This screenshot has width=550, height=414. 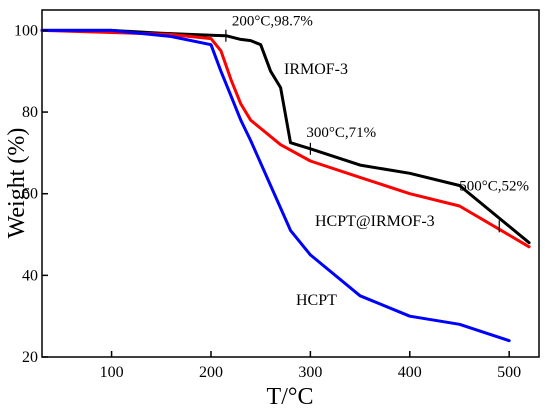 I want to click on x-axis-title: T/°C, so click(x=290, y=397).